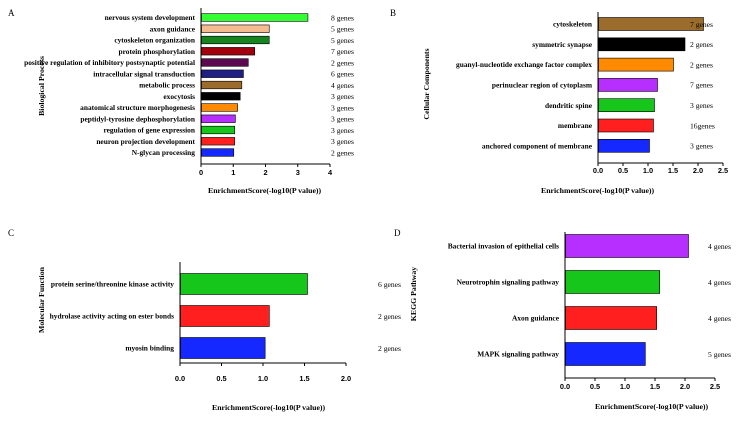 The image size is (751, 426). Describe the element at coordinates (112, 284) in the screenshot. I see `category-label-c-1: protein serine/threonine kinase activity` at that location.